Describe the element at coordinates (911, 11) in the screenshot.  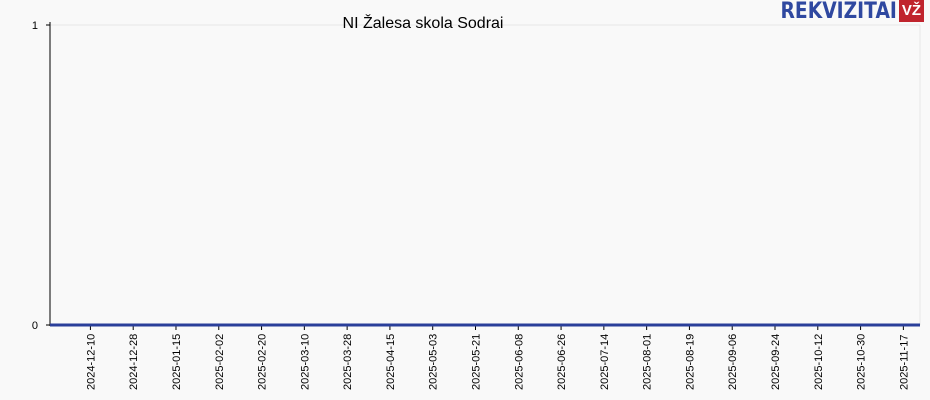
I see `logo-badge: VŽ` at that location.